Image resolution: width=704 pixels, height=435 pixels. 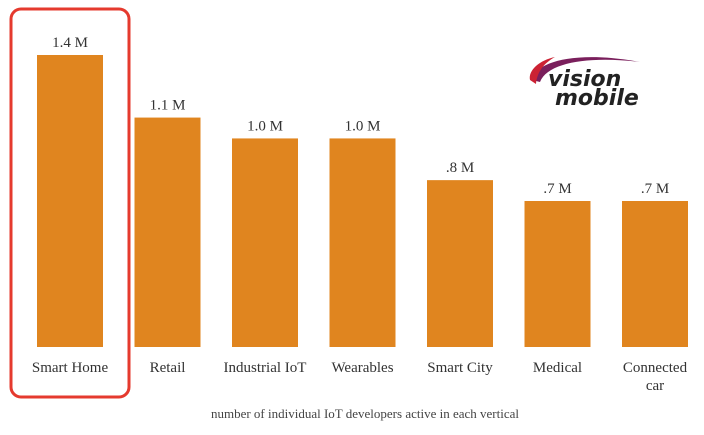 What do you see at coordinates (70, 43) in the screenshot?
I see `value-label-smart-home: 1.4 M` at bounding box center [70, 43].